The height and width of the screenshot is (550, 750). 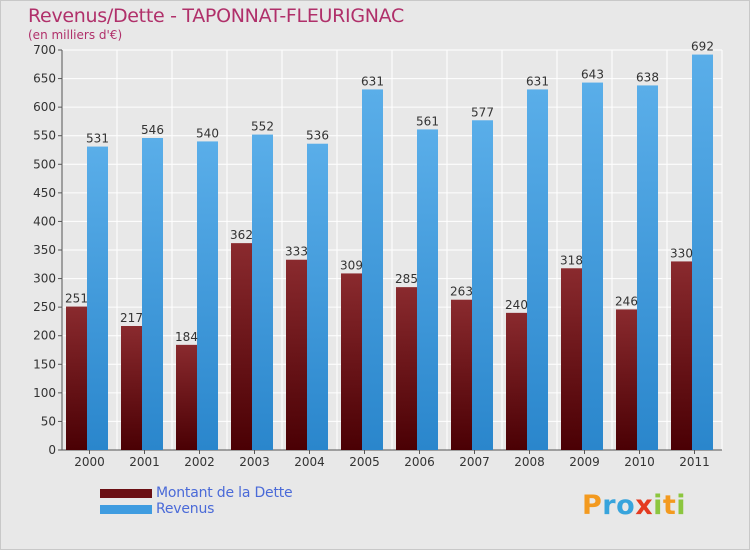 What do you see at coordinates (571, 260) in the screenshot?
I see `data-label: 318` at bounding box center [571, 260].